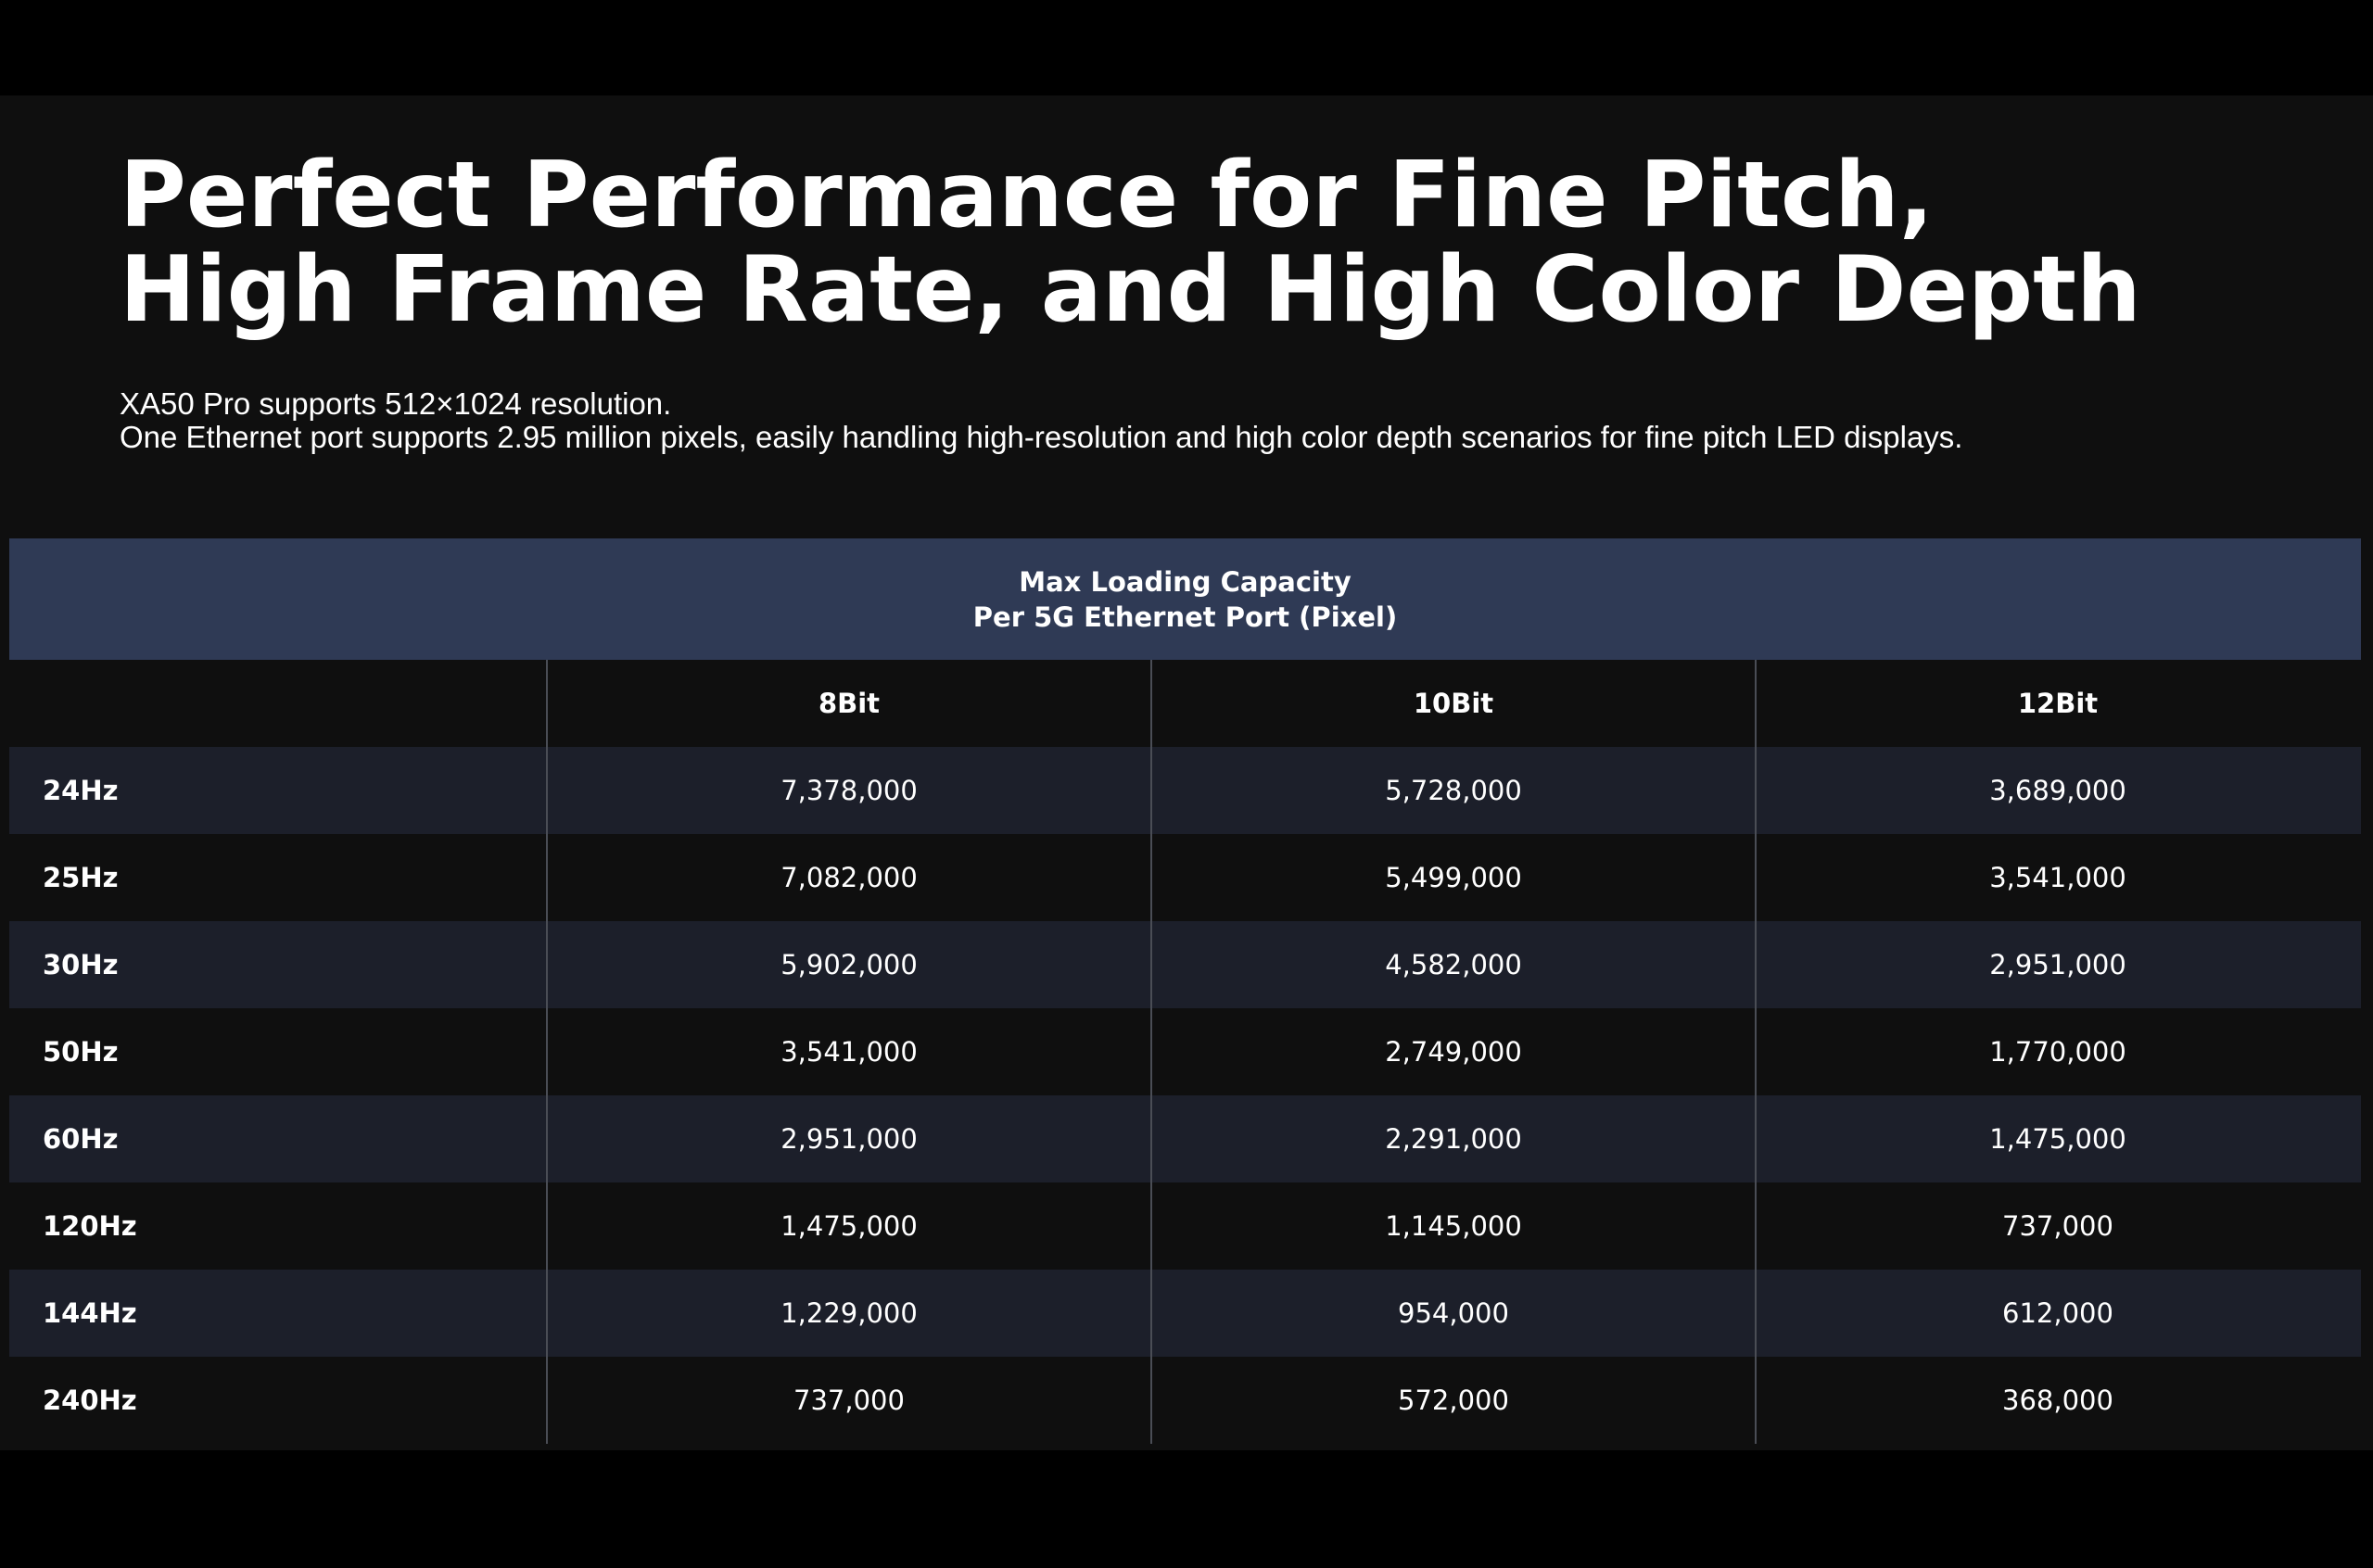 The image size is (2373, 1568). I want to click on row-label: 60Hz, so click(81, 1139).